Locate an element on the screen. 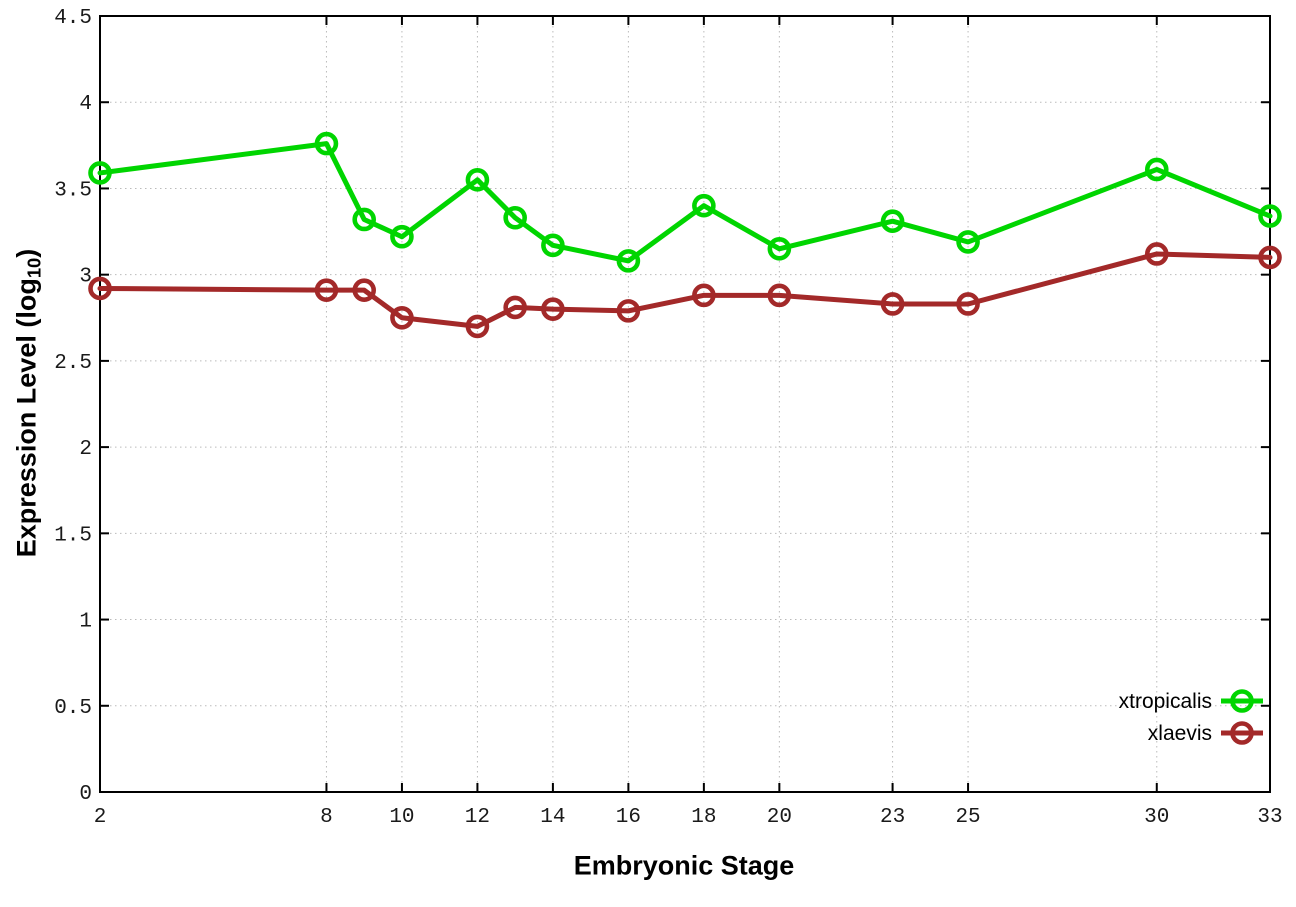 The height and width of the screenshot is (907, 1296). y-tick-label: 4.5 is located at coordinates (73, 18).